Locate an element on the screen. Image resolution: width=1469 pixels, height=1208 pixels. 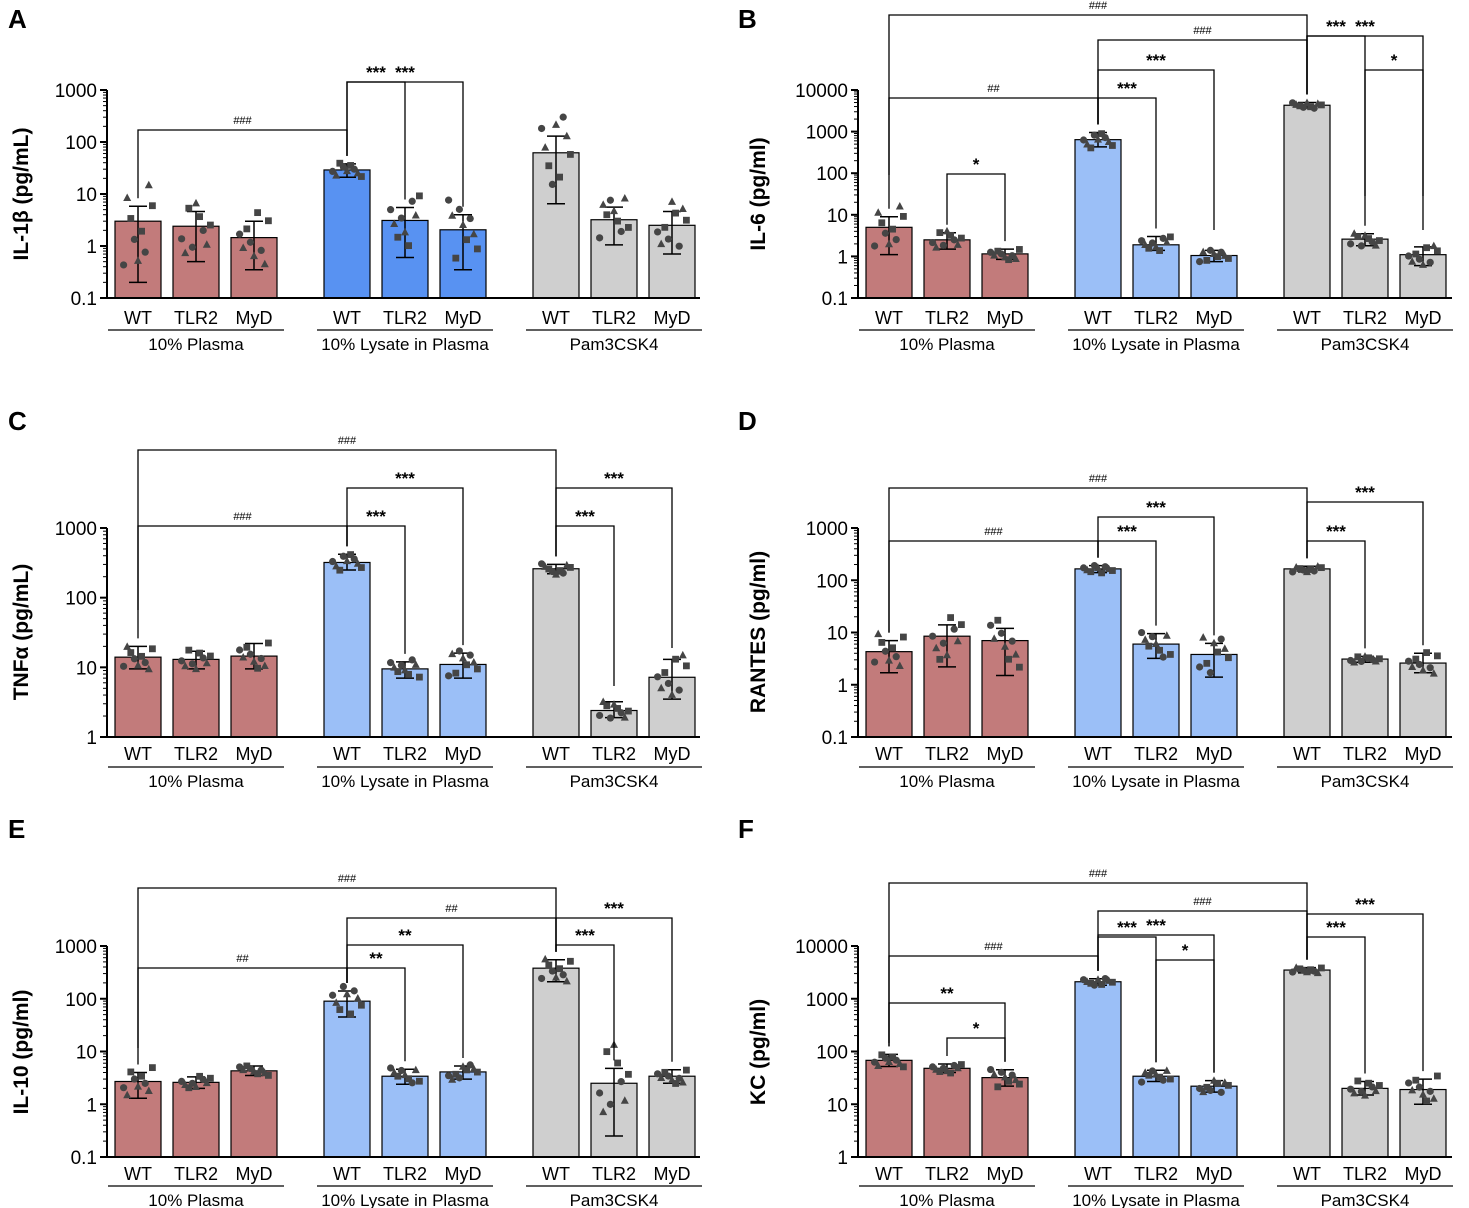
y-tick-label: 0.1 is located at coordinates (835, 299).